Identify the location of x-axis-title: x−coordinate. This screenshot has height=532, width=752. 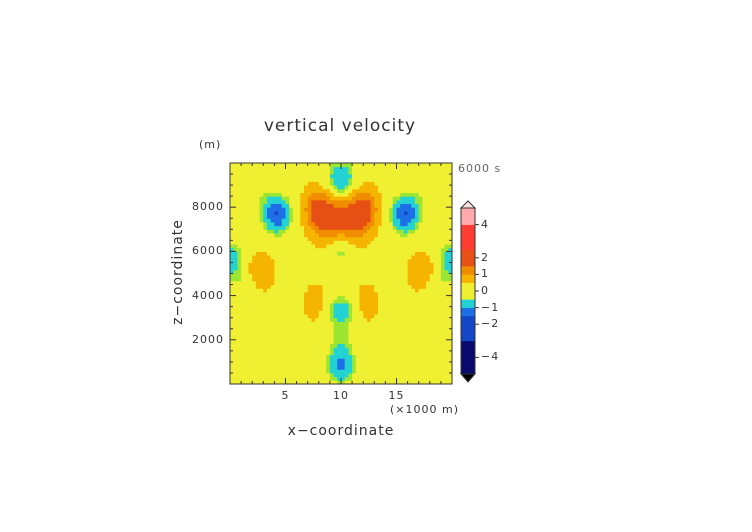
(341, 431).